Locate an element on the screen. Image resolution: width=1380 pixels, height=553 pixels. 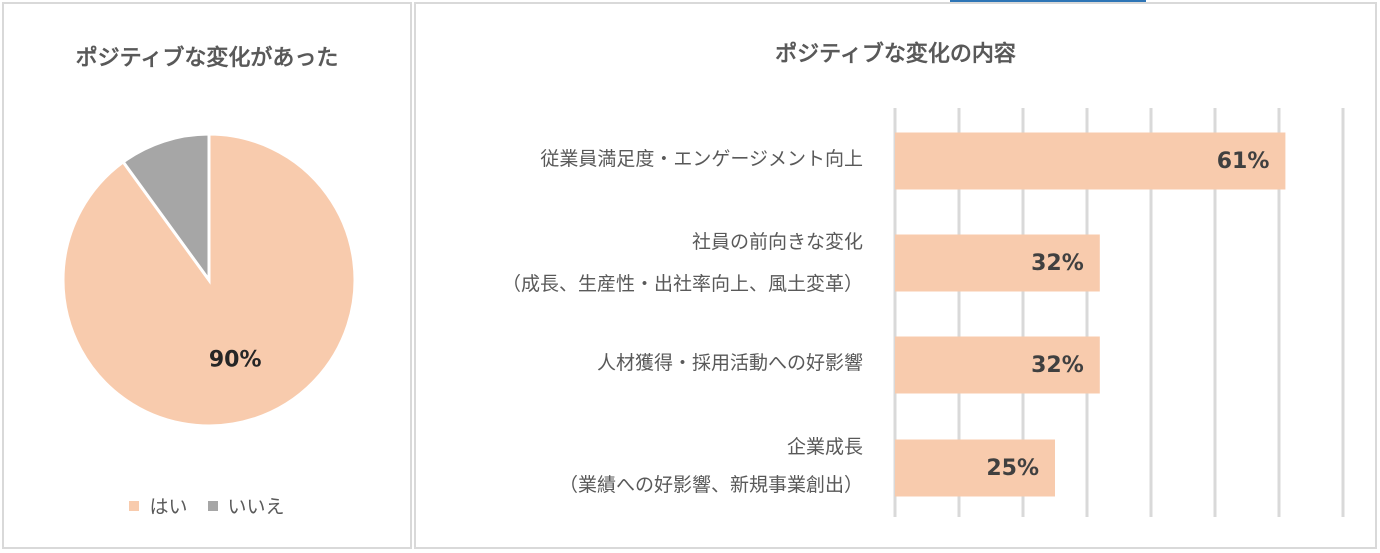
legend-label-yes: はい is located at coordinates (168, 507).